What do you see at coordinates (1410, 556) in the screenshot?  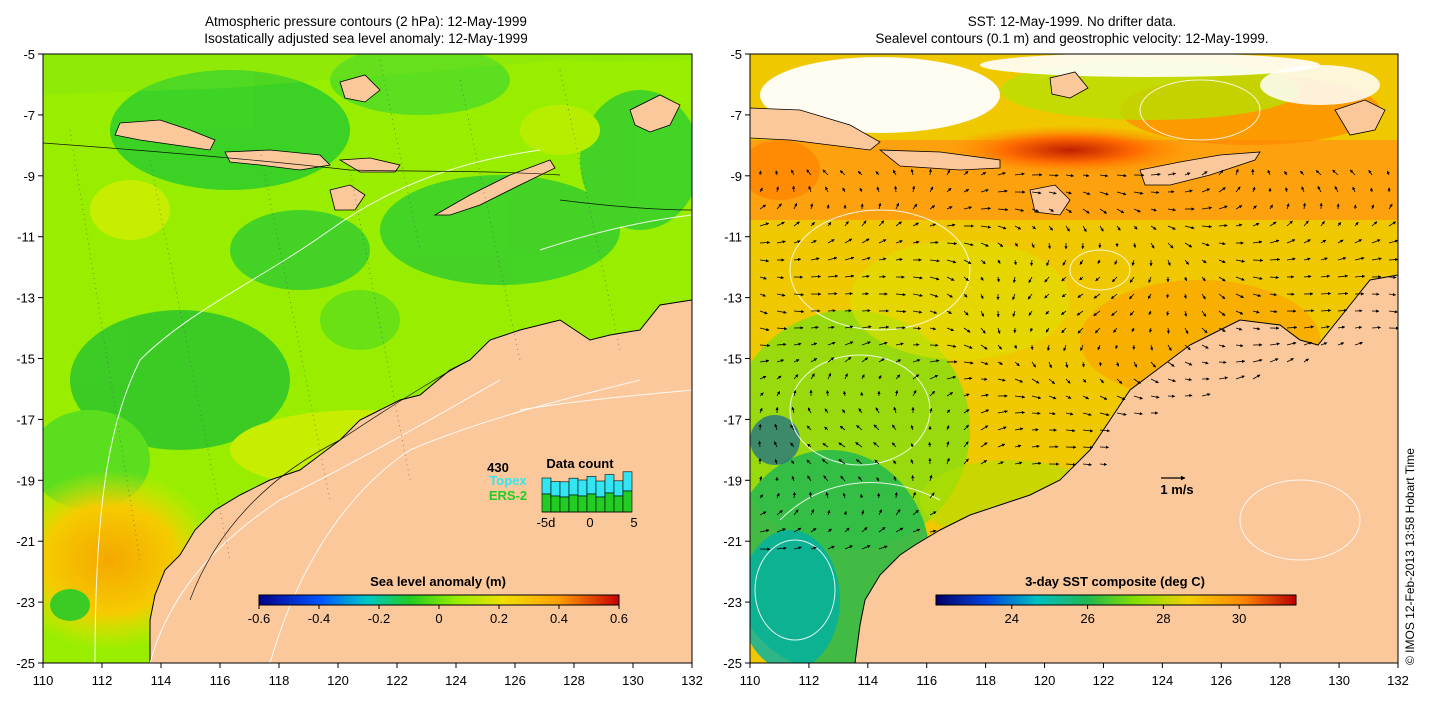 I see `copyright-notice: © IMOS 12-Feb-2013 13:58 Hobart Time` at bounding box center [1410, 556].